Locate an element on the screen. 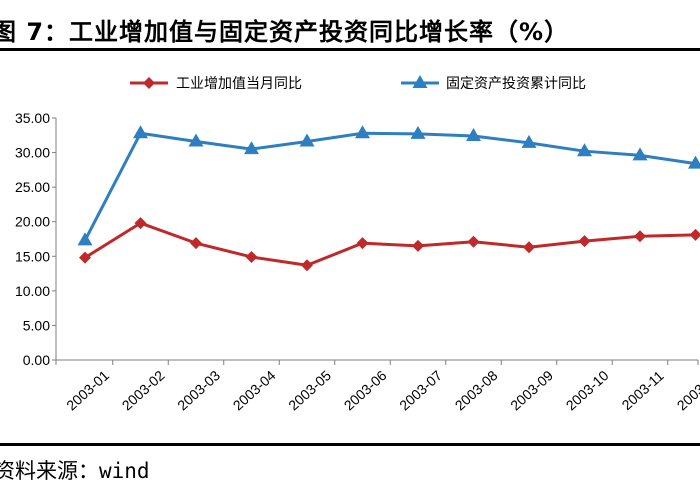 This screenshot has width=700, height=500. legend-label: 工业增加值当月同比 is located at coordinates (239, 84).